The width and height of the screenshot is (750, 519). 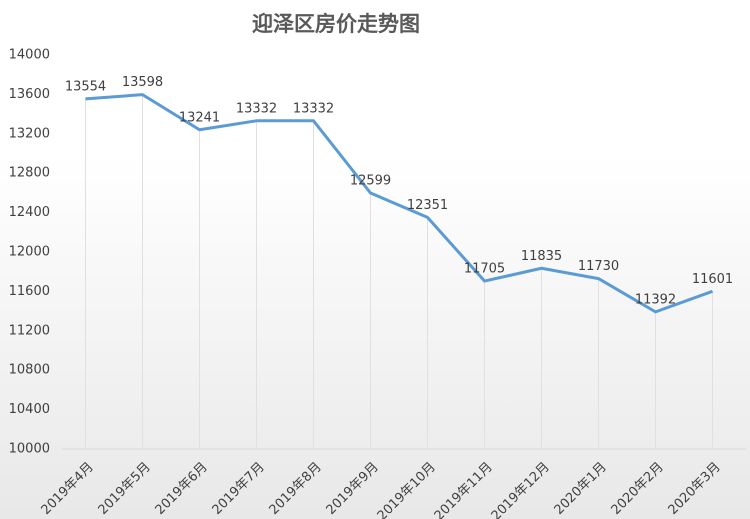 I want to click on y-tick-label: 12400, so click(x=29, y=212).